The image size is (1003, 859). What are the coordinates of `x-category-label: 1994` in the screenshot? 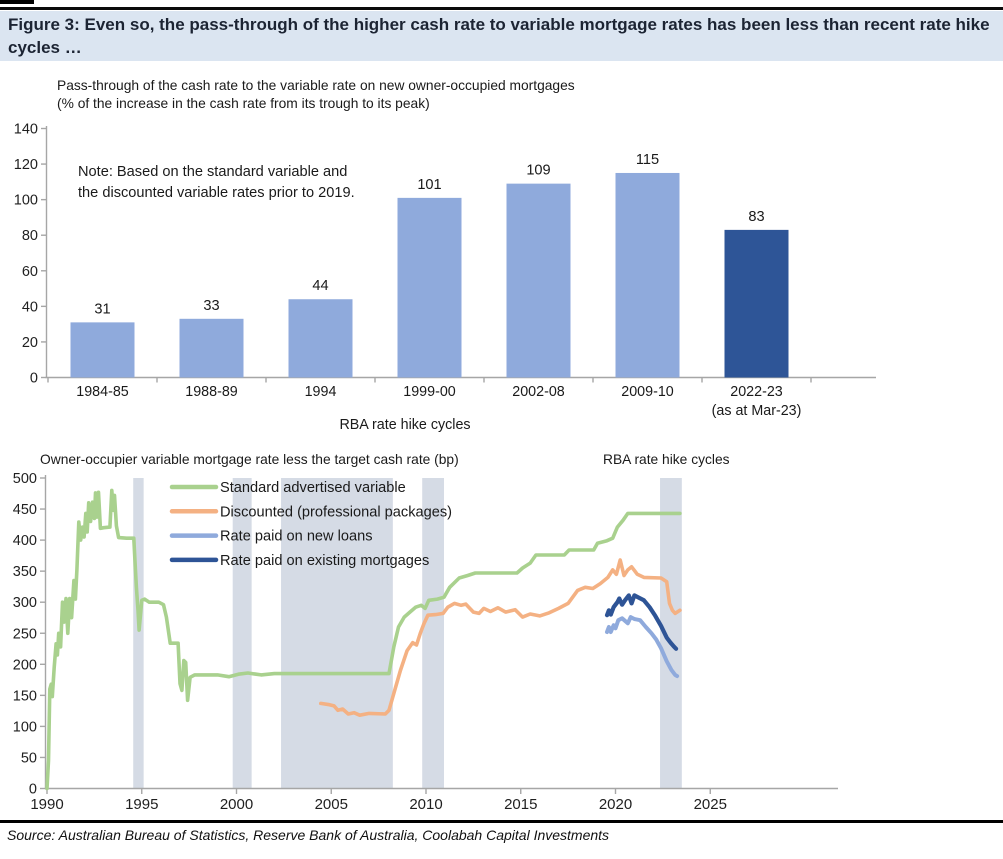 It's located at (321, 392).